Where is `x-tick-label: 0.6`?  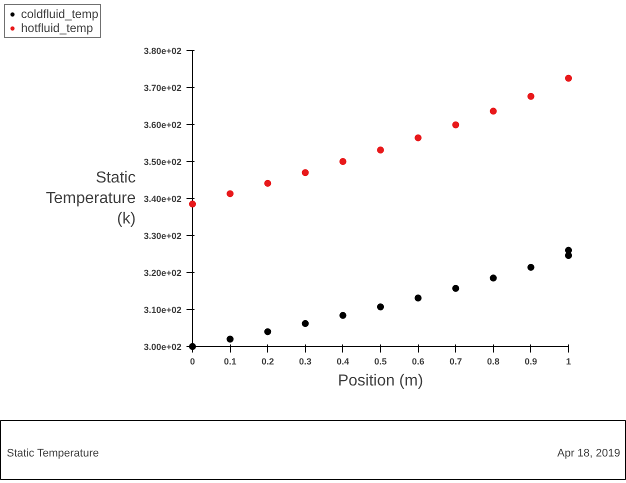
x-tick-label: 0.6 is located at coordinates (418, 361).